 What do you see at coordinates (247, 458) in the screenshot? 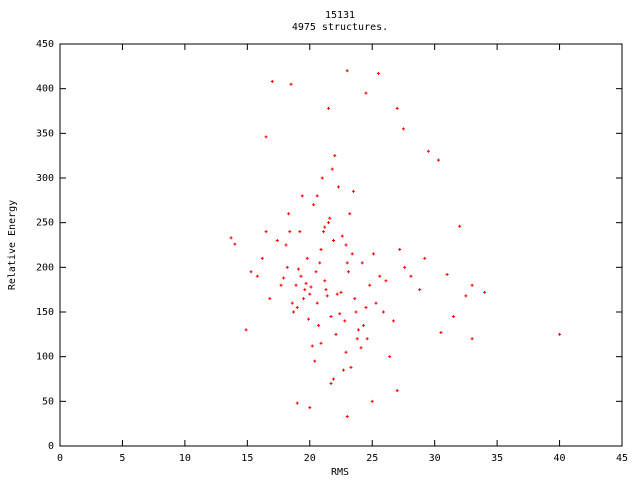
I see `x-tick-label: 15` at bounding box center [247, 458].